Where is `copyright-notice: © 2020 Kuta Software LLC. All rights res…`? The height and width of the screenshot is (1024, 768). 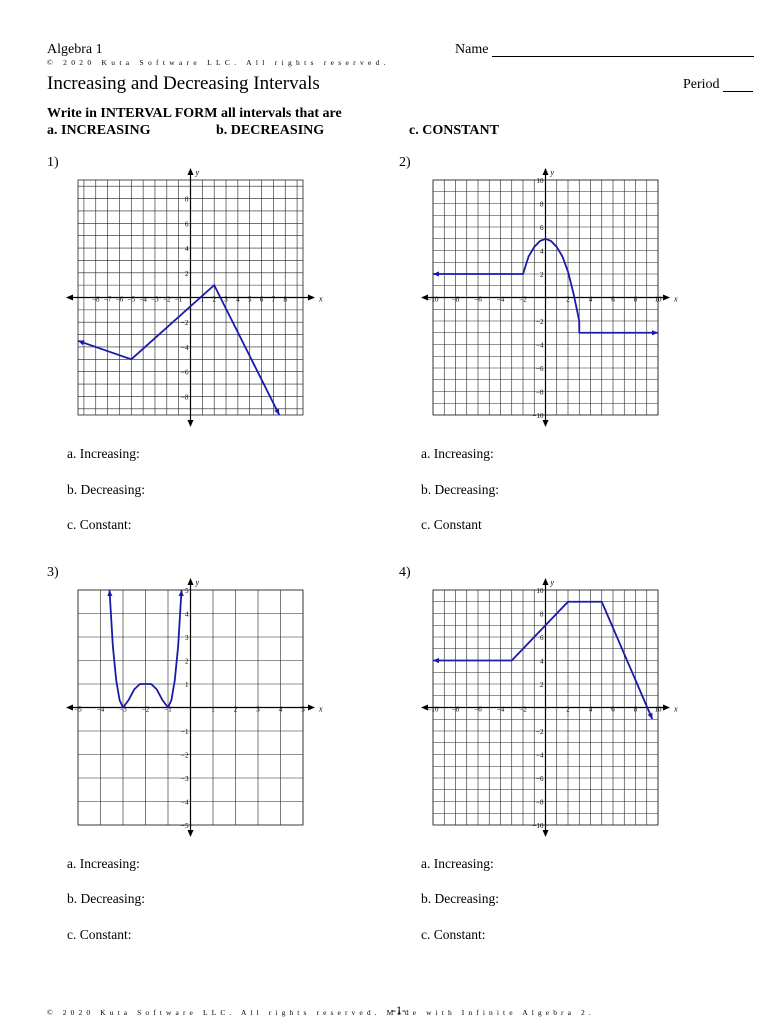
copyright-notice: © 2020 Kuta Software LLC. All rights res… is located at coordinates (218, 62).